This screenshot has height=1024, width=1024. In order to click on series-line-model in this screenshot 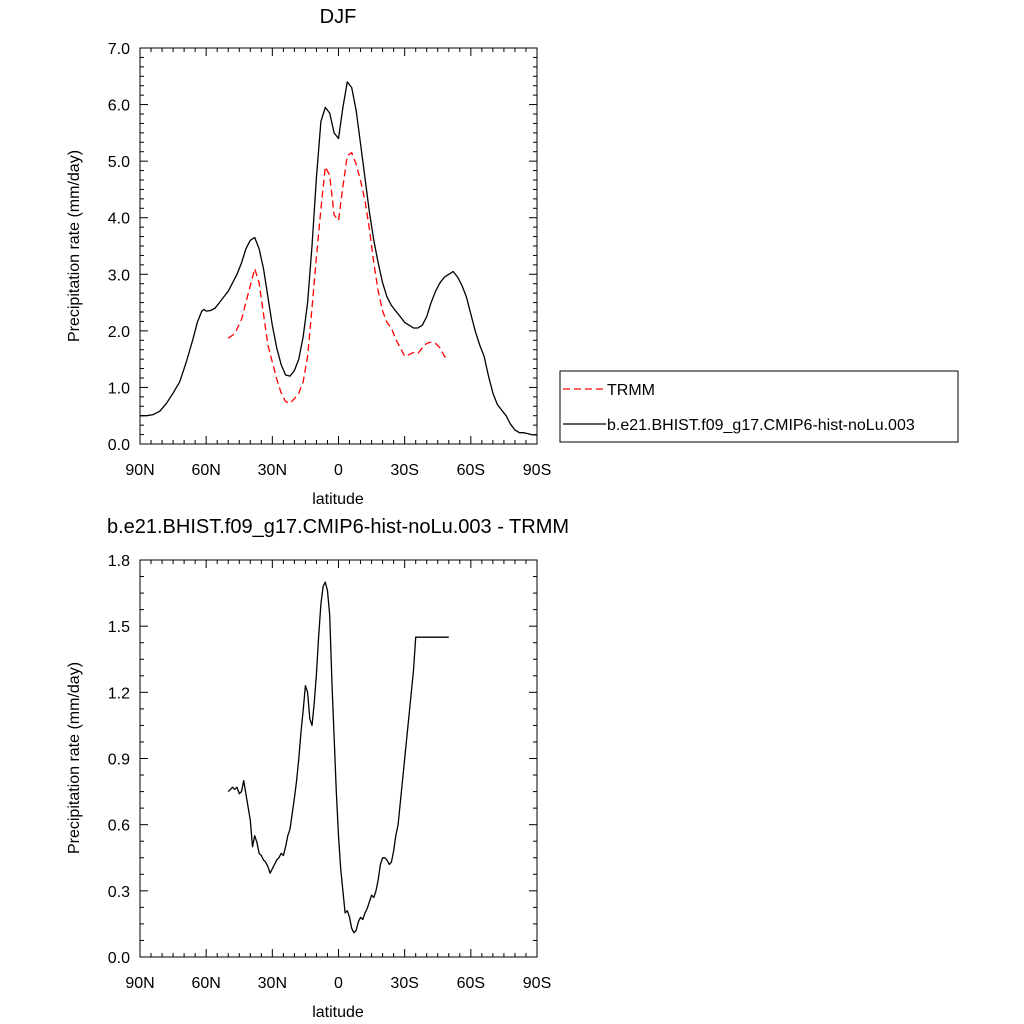, I will do `click(338, 258)`.